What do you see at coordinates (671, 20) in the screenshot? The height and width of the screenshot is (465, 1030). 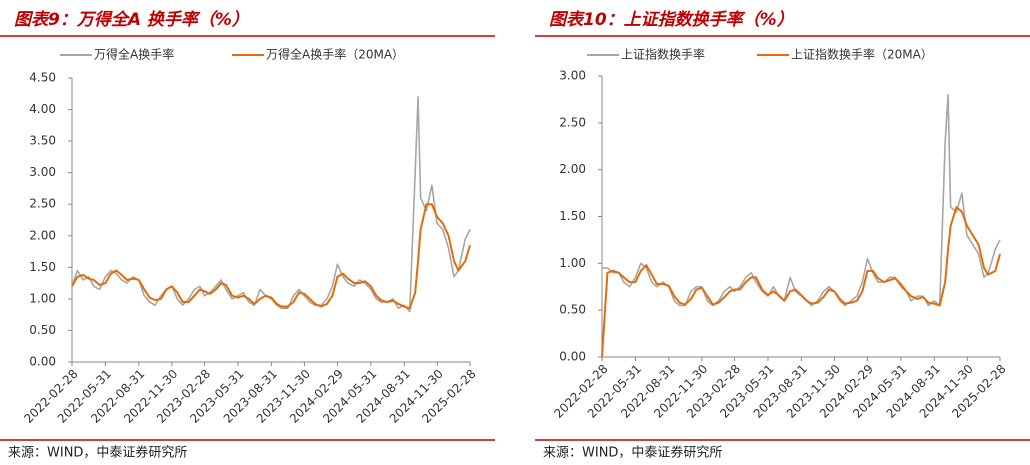 I see `chart-title: 图表10：上证指数换手率（%）` at bounding box center [671, 20].